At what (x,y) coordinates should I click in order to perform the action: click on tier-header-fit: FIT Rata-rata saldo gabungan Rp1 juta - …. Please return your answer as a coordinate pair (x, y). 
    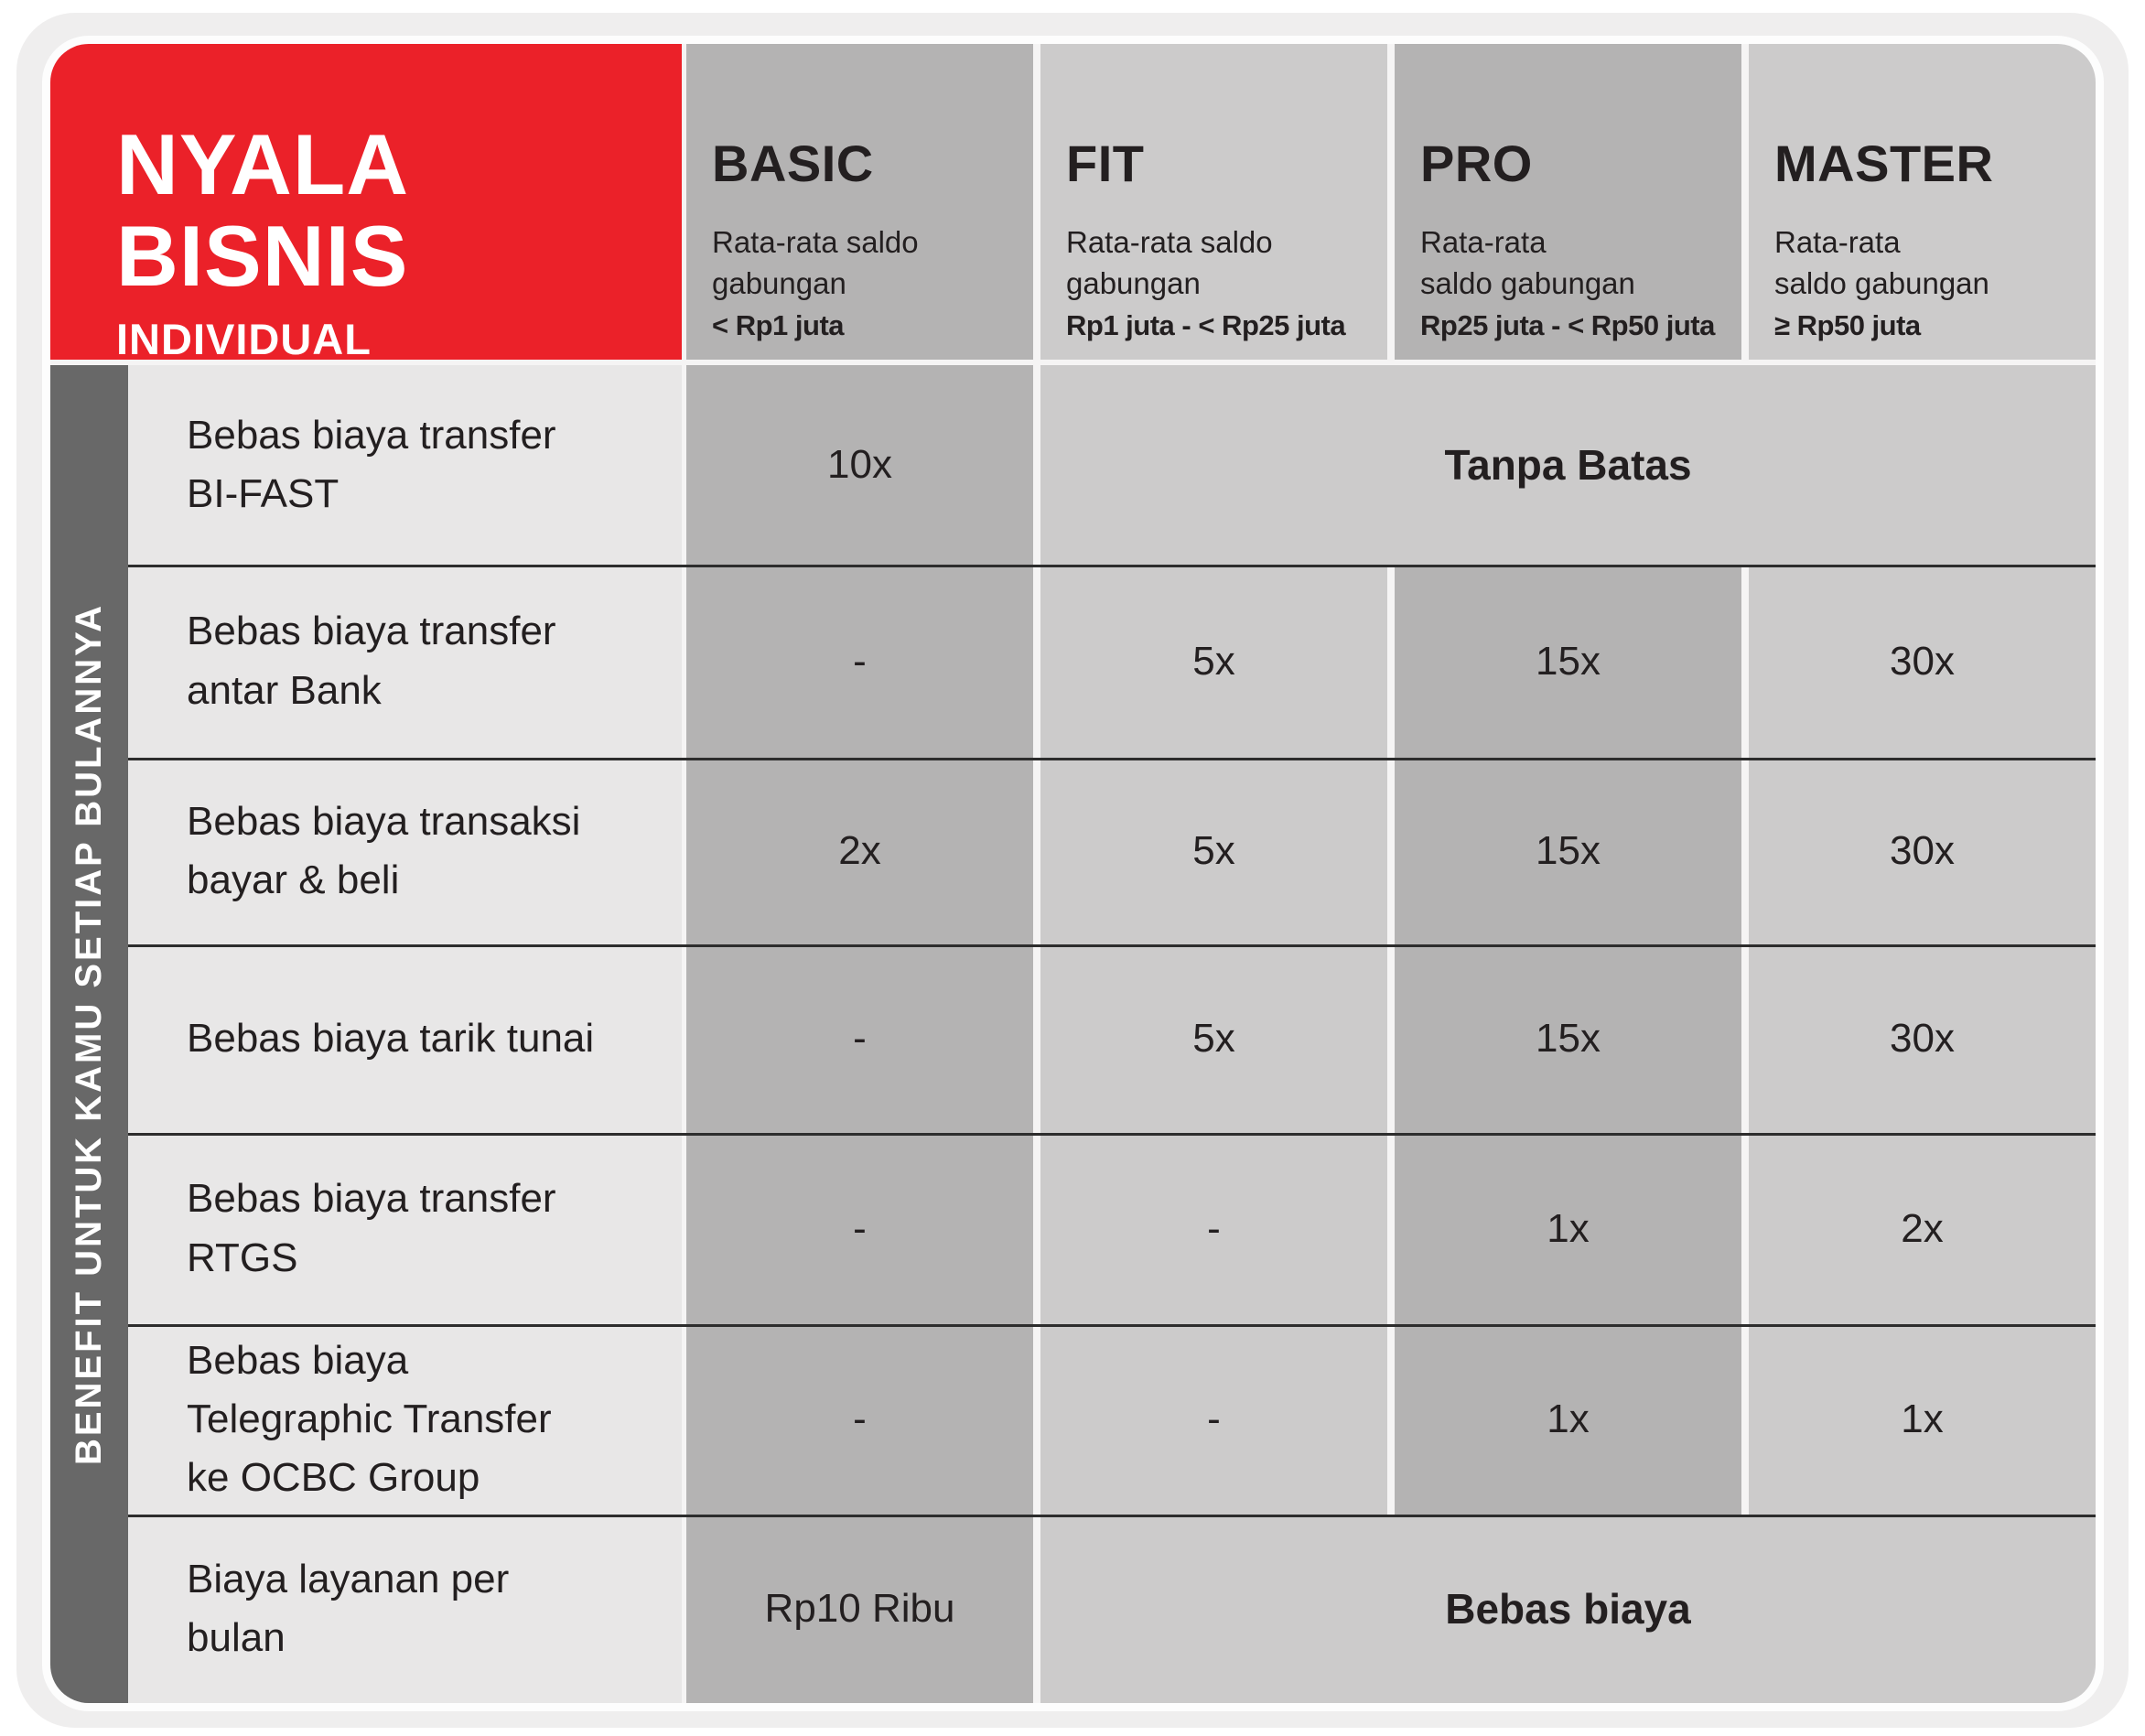
    Looking at the image, I should click on (1213, 202).